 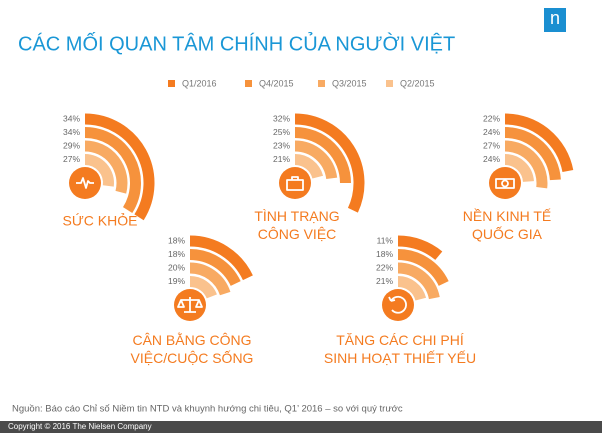 I want to click on category-label: TĂNG CÁC CHI PHÍ SINH HOẠT THIẾT YẾU, so click(x=400, y=349).